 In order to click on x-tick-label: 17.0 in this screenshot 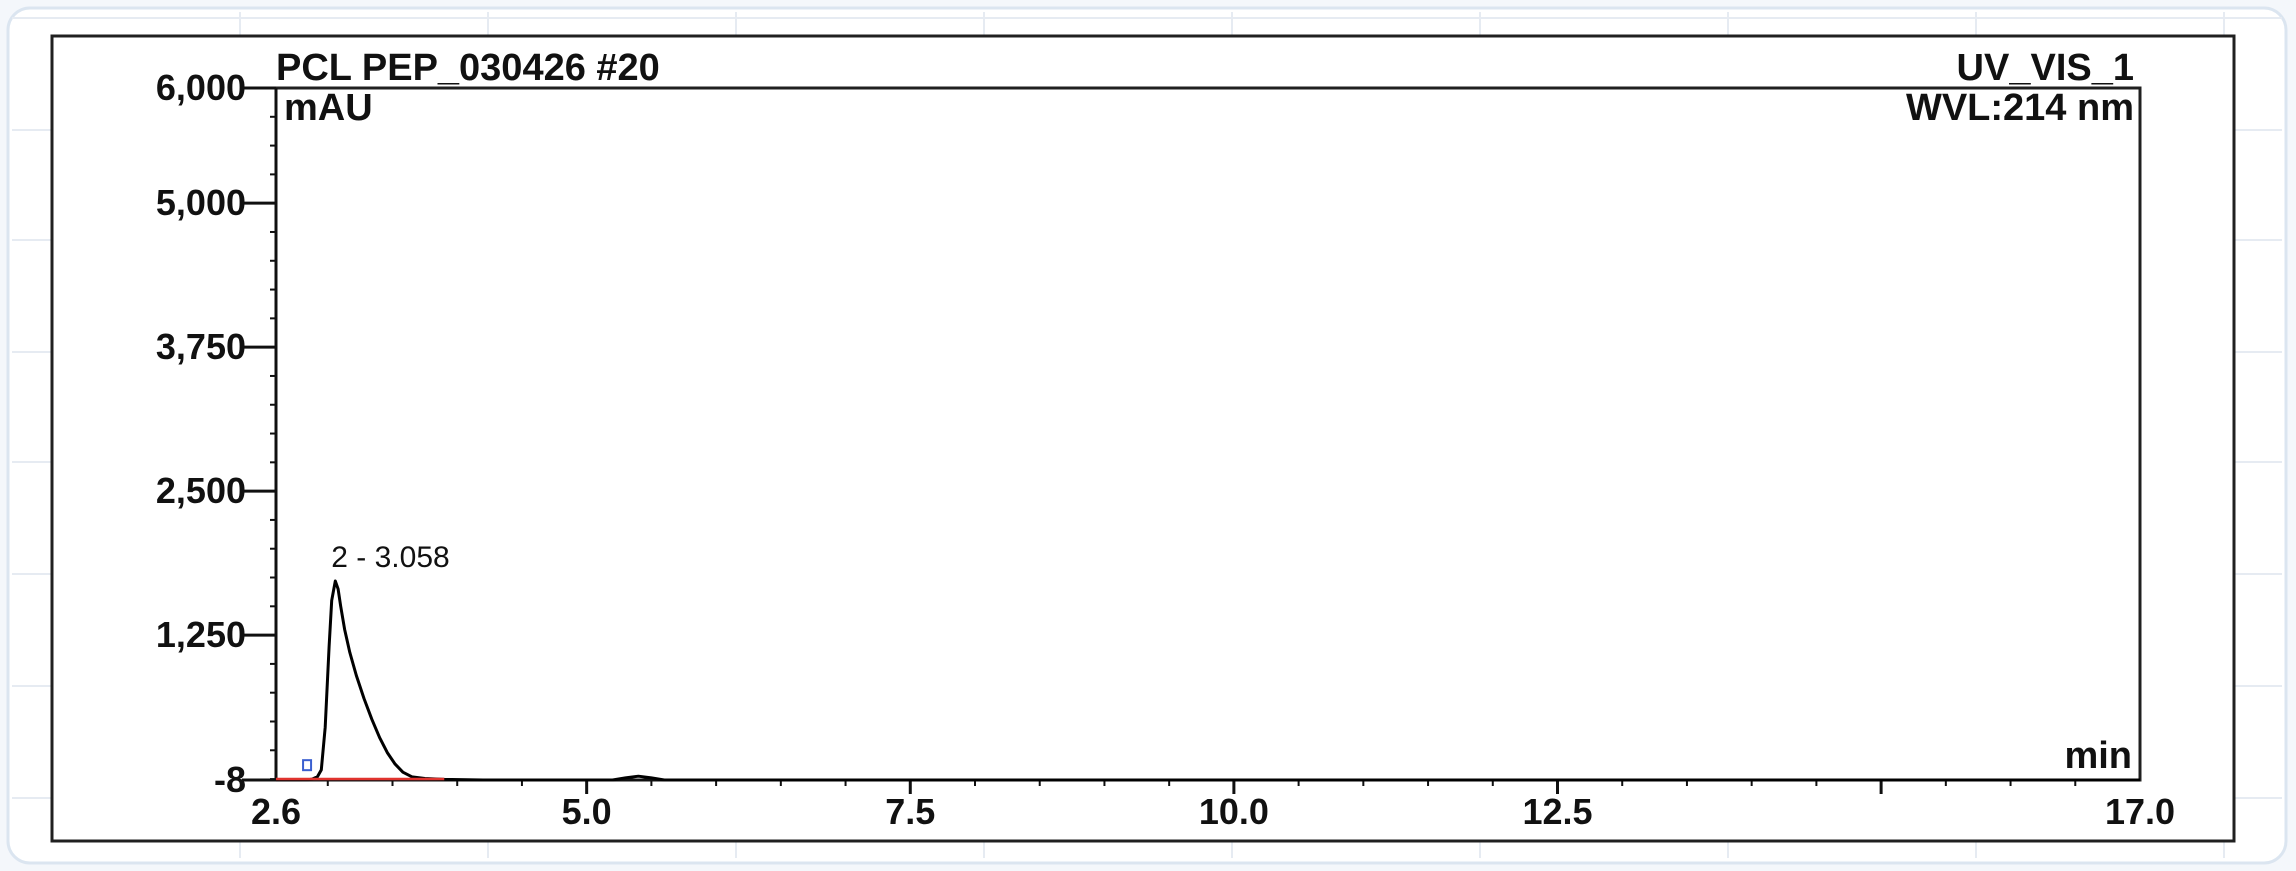, I will do `click(2140, 811)`.